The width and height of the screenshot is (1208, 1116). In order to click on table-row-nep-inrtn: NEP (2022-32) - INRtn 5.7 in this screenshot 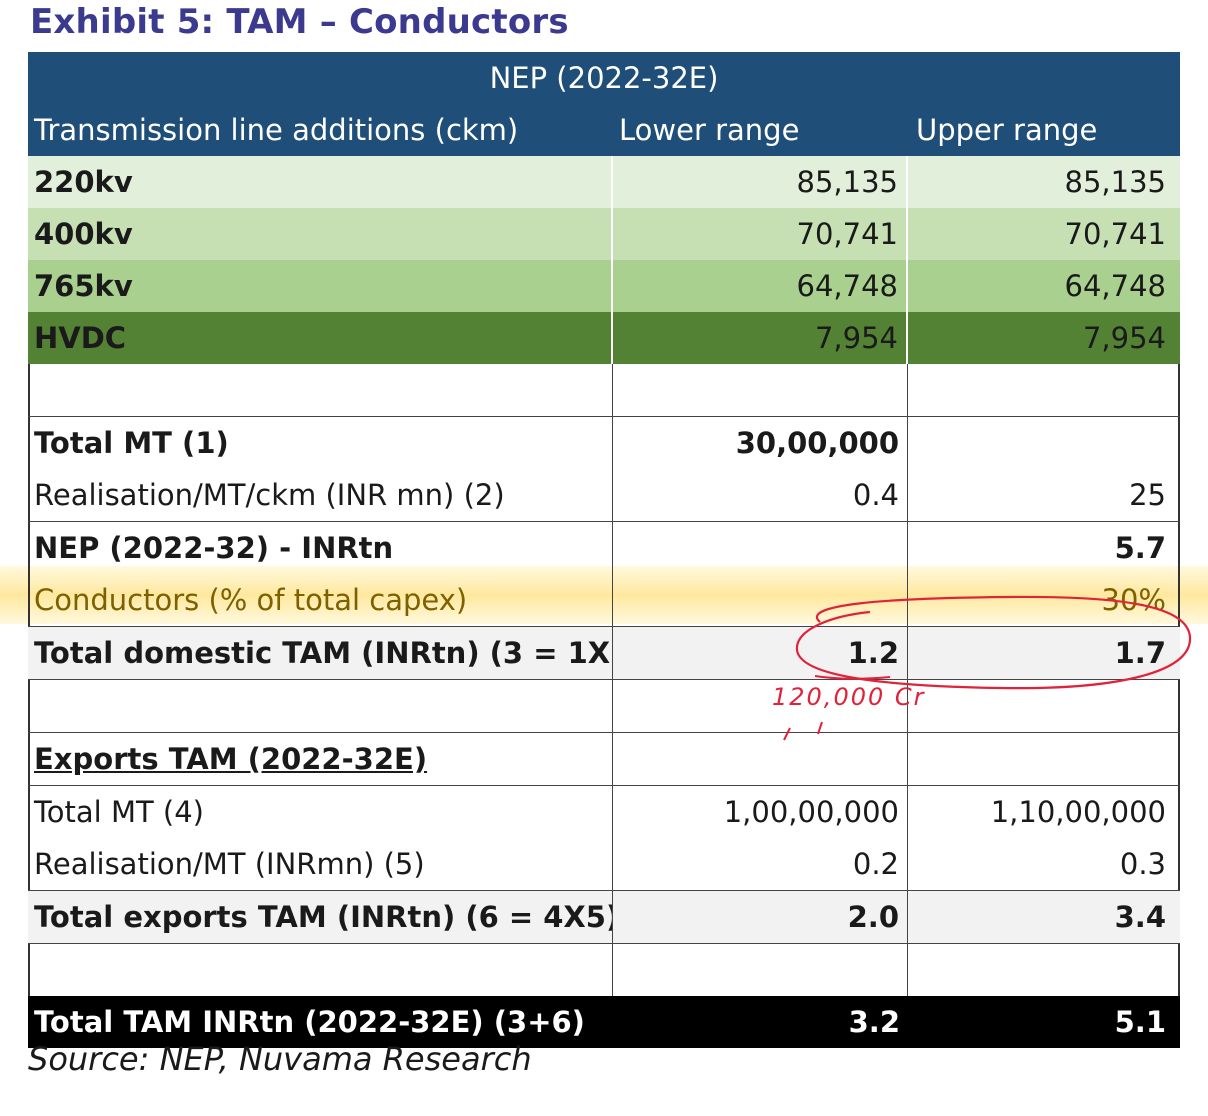, I will do `click(604, 547)`.